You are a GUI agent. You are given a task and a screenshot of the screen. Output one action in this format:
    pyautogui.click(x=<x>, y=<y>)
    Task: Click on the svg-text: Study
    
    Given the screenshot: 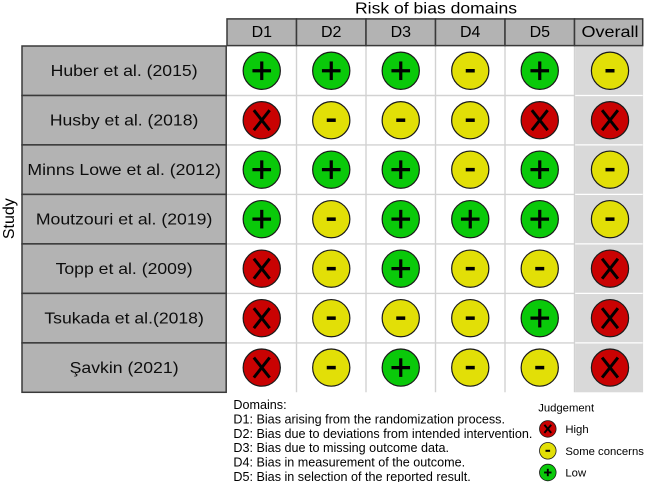 What is the action you would take?
    pyautogui.click(x=9, y=218)
    